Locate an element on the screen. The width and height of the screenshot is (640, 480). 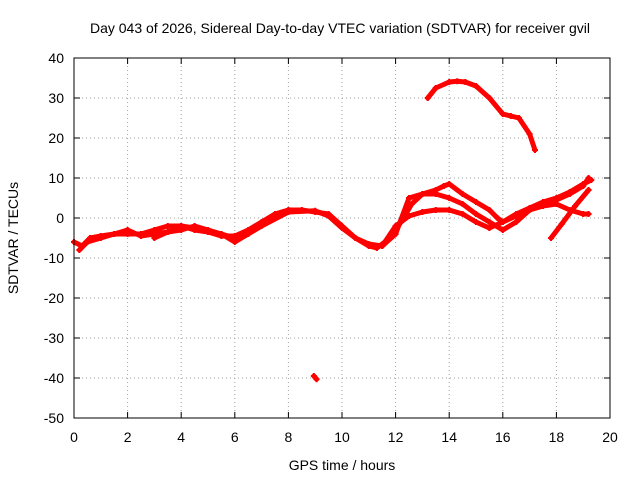
y-tick-label: -20 is located at coordinates (54, 298).